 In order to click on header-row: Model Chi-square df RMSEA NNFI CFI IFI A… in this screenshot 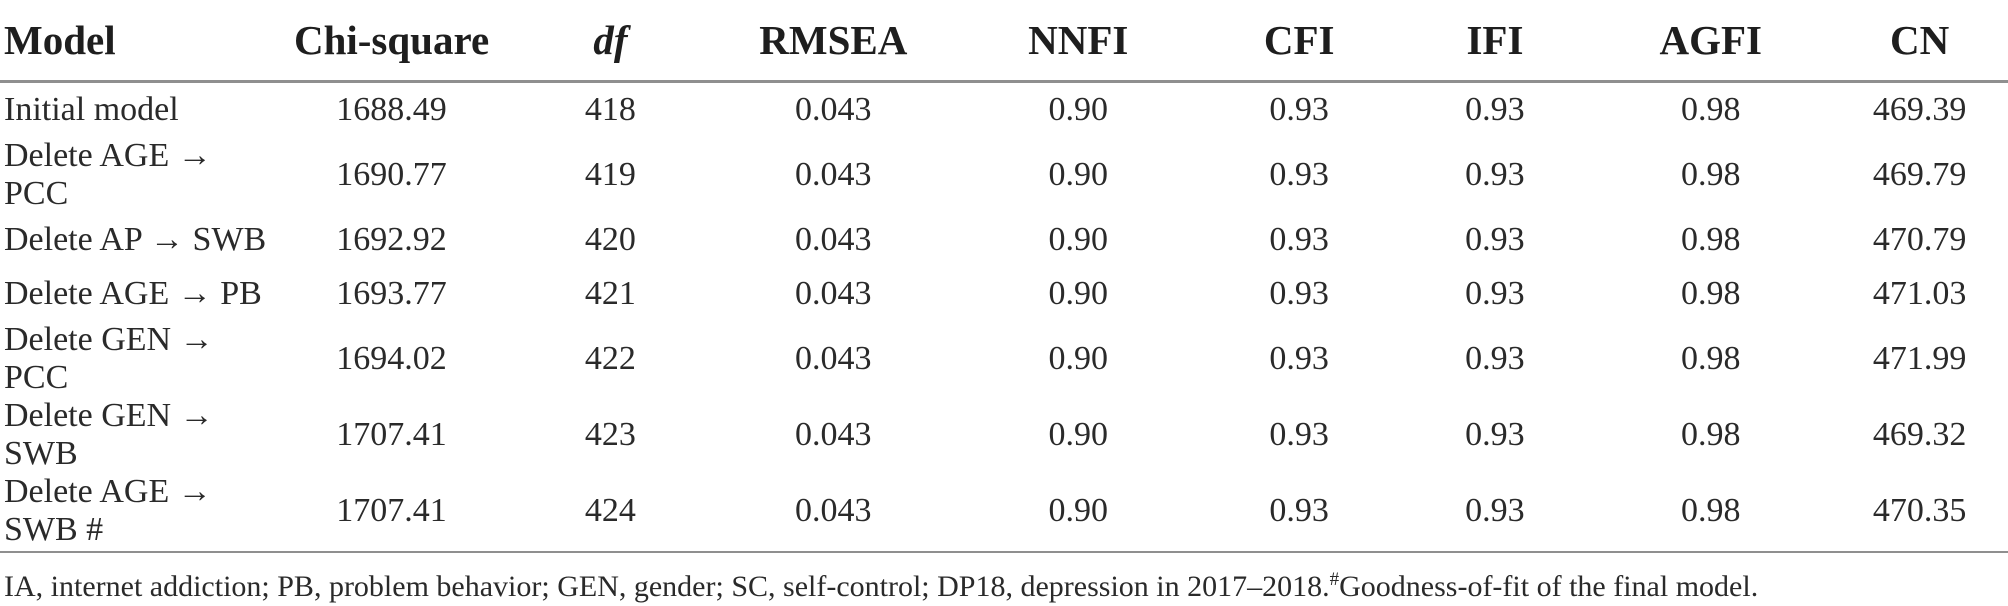, I will do `click(1004, 41)`.